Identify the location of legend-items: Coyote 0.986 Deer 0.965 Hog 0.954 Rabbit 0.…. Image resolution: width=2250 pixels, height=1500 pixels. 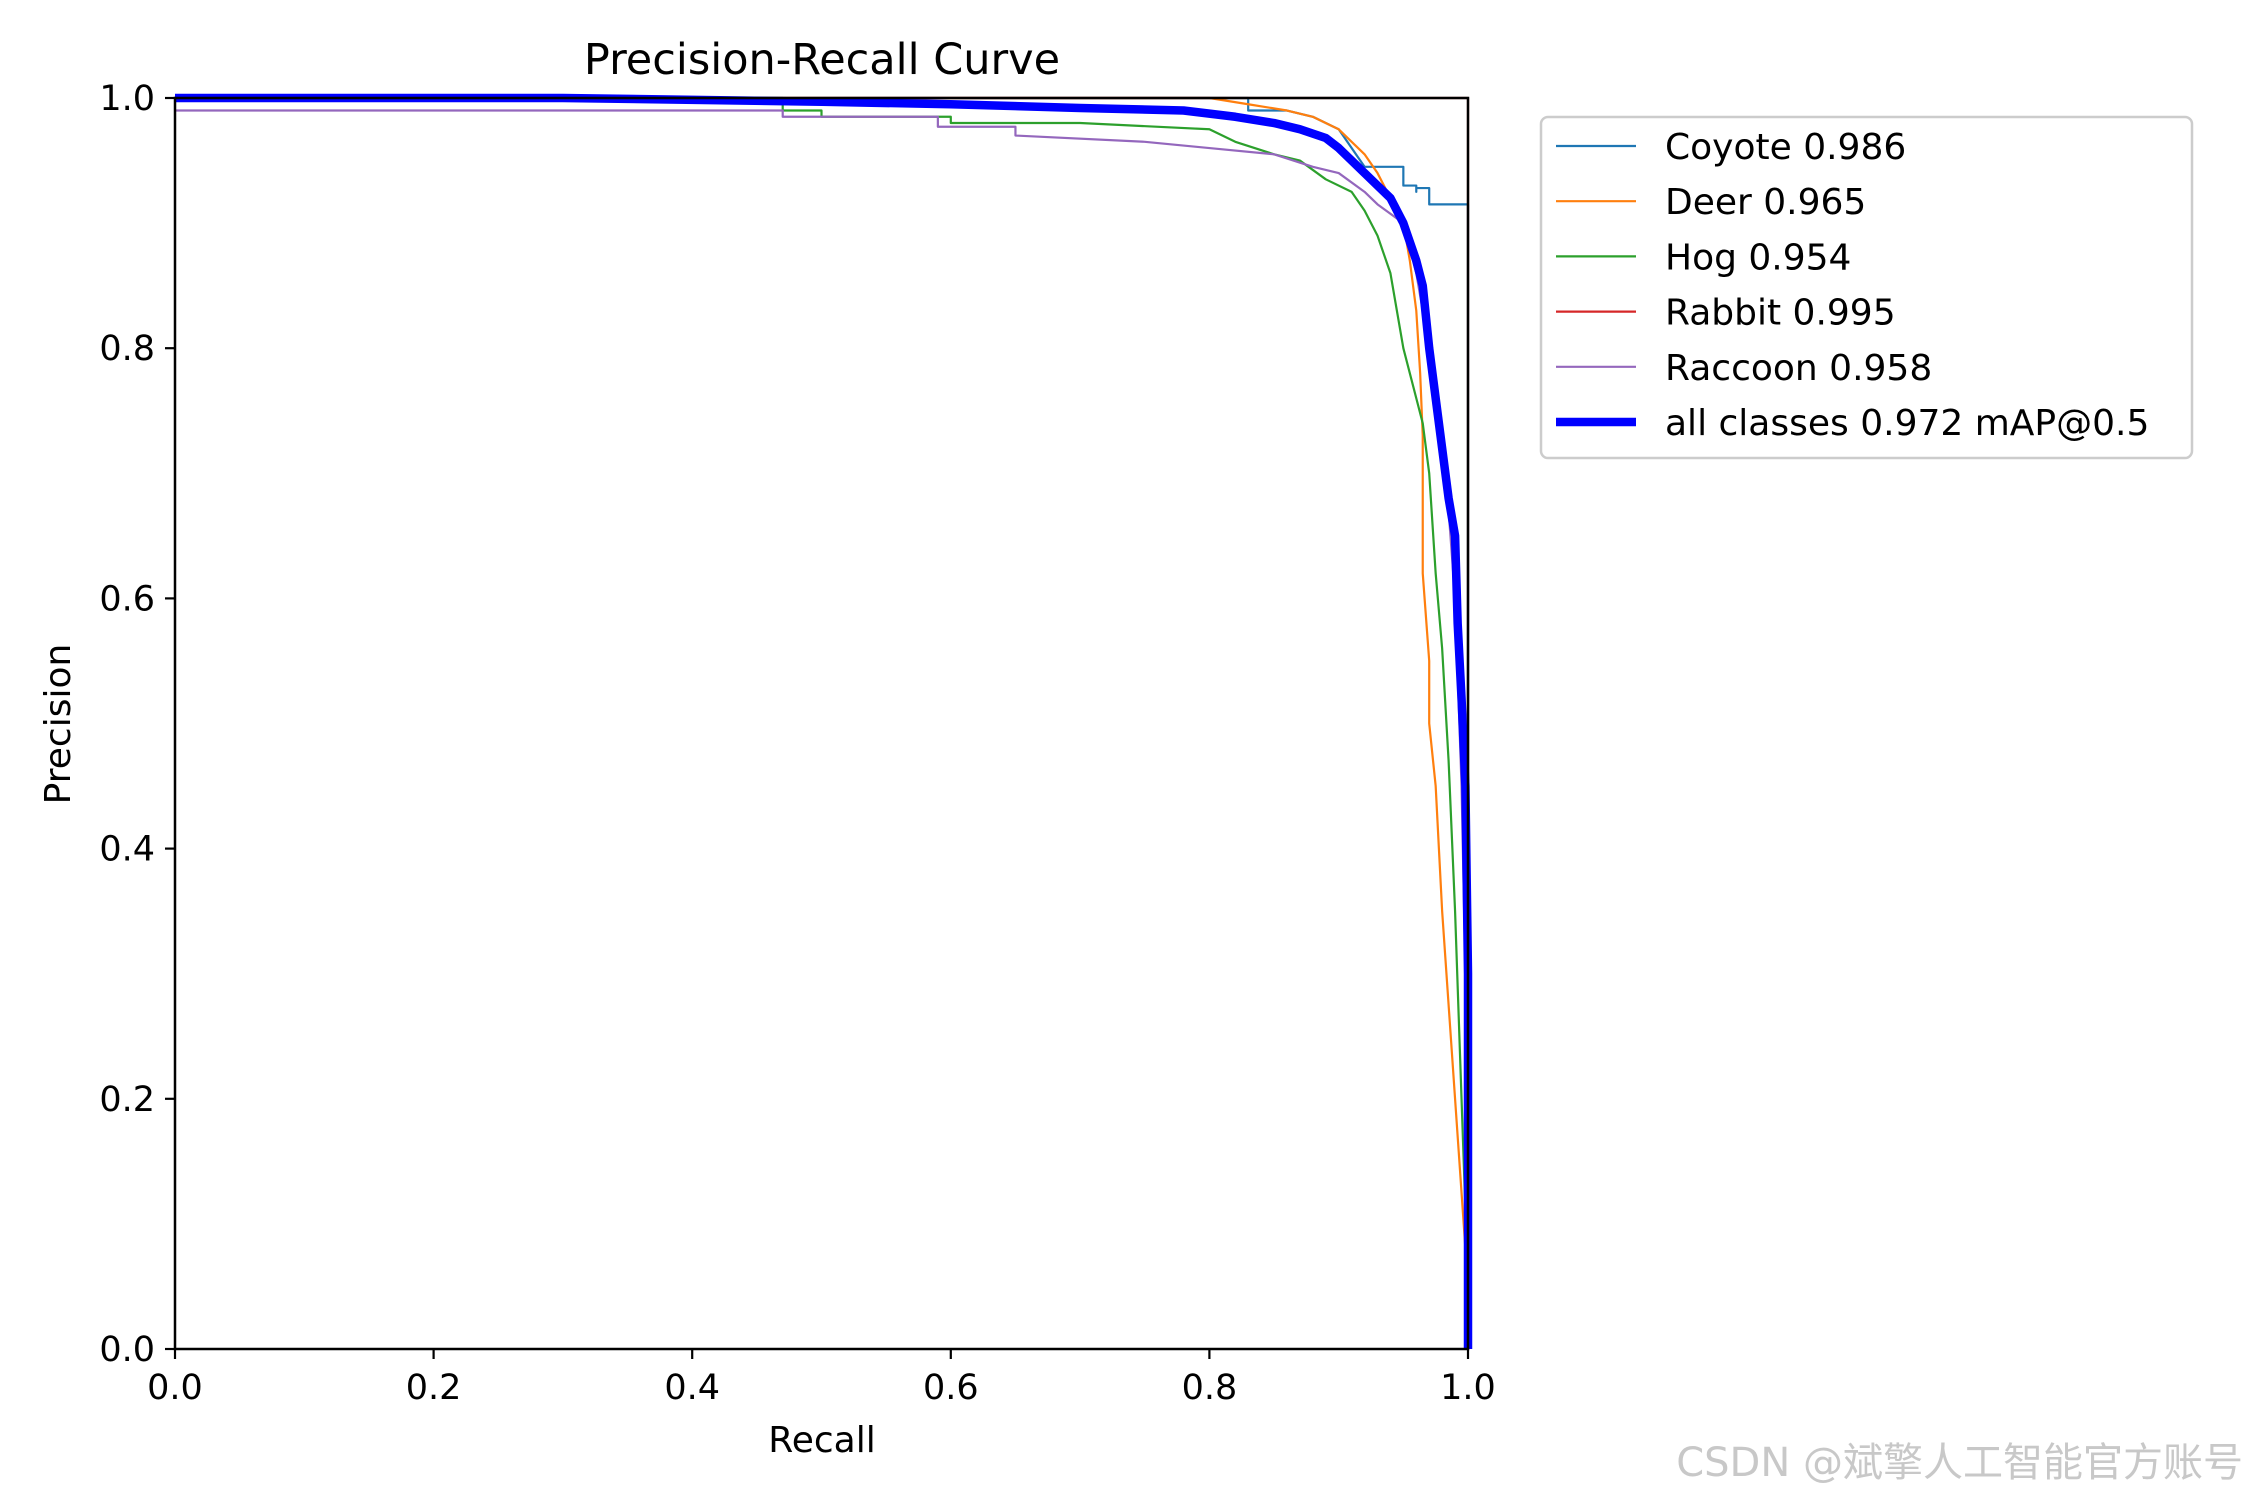
(1852, 285).